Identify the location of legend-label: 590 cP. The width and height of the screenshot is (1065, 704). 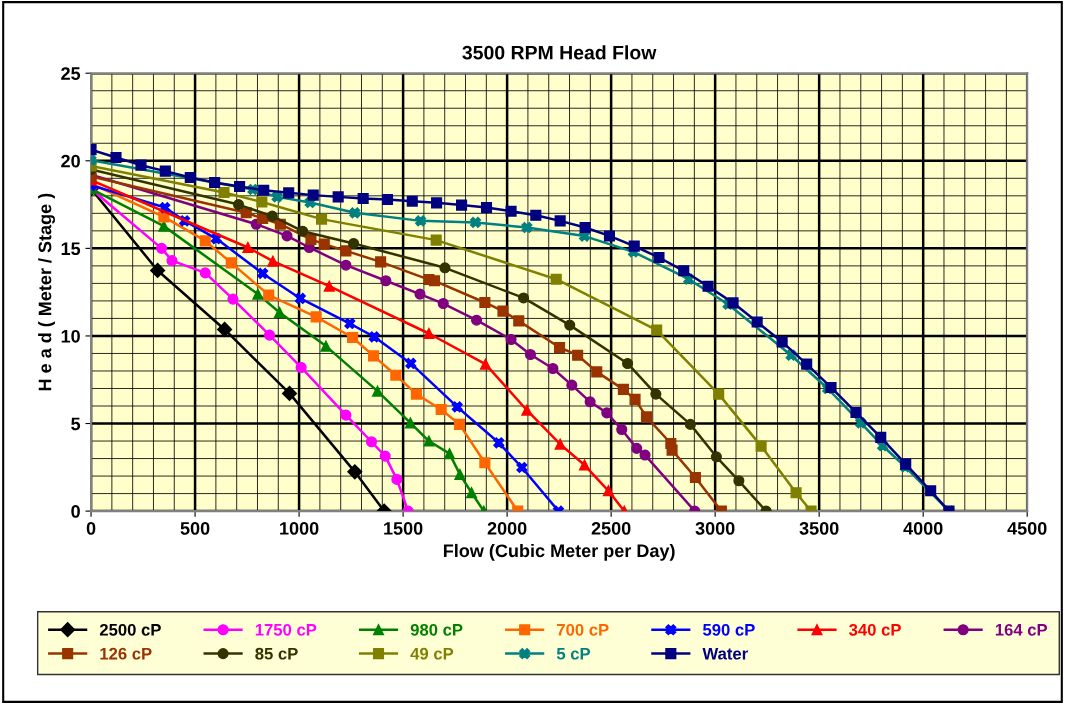
(729, 629).